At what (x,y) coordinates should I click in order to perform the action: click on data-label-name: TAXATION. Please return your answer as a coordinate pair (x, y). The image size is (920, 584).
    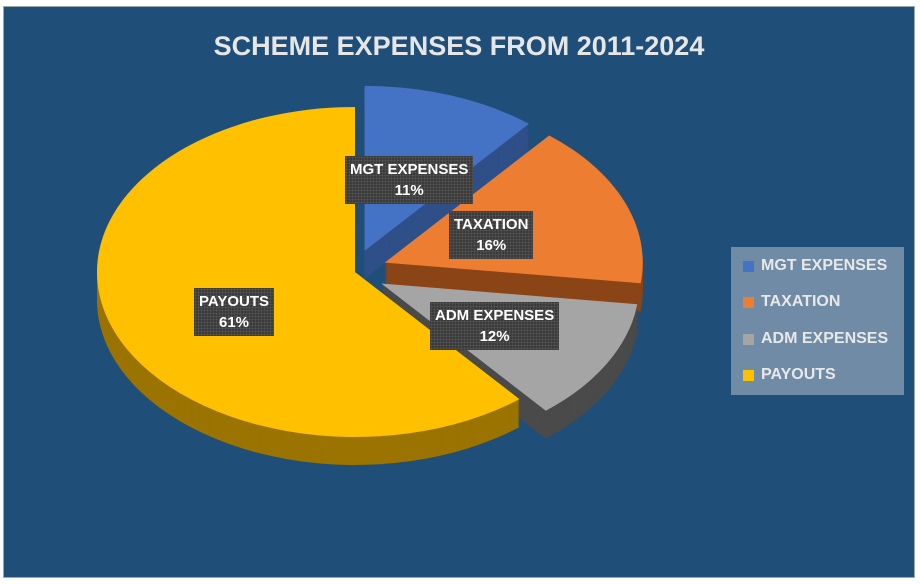
    Looking at the image, I should click on (491, 224).